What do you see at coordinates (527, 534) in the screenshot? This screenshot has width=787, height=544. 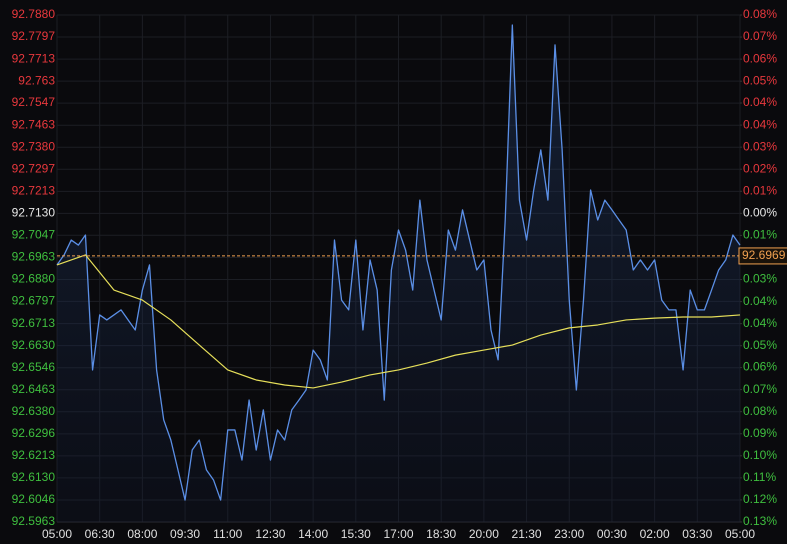 I see `x-tick-label: 21:30` at bounding box center [527, 534].